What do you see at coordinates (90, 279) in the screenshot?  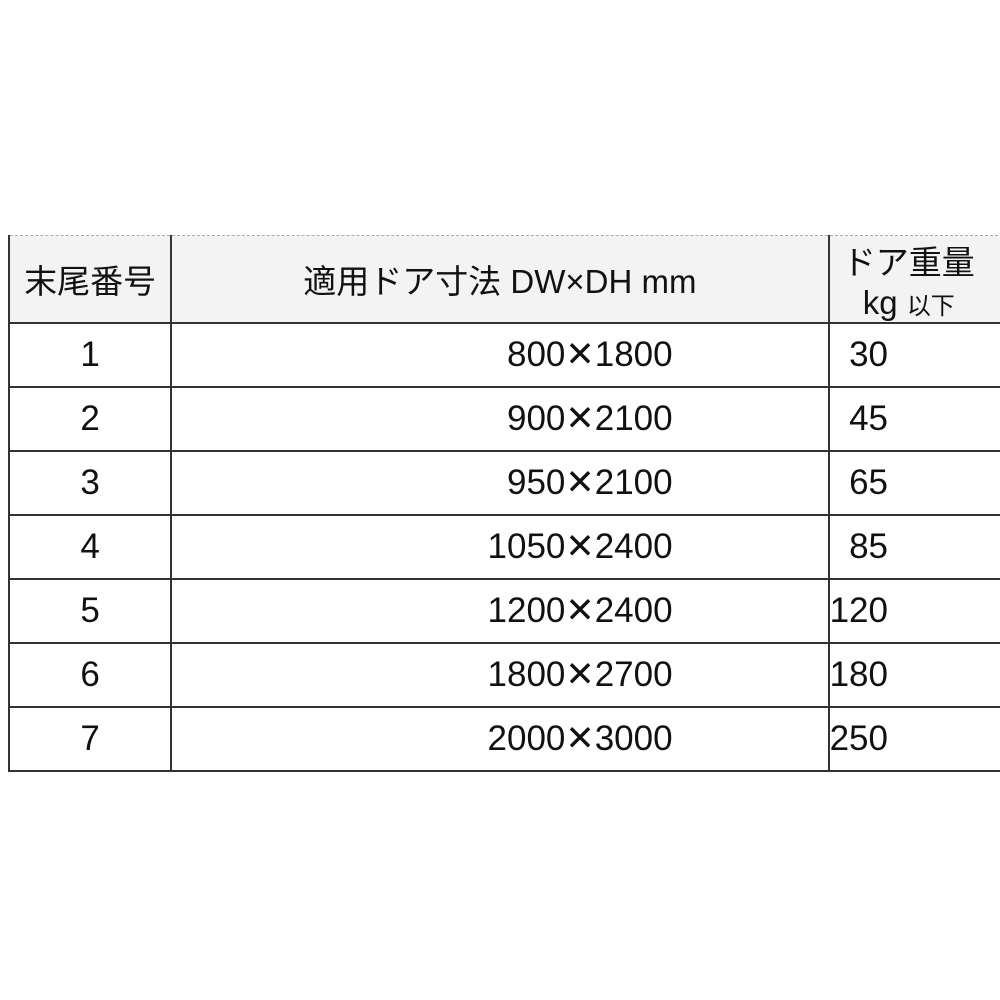 I see `header-number: 末尾番号` at bounding box center [90, 279].